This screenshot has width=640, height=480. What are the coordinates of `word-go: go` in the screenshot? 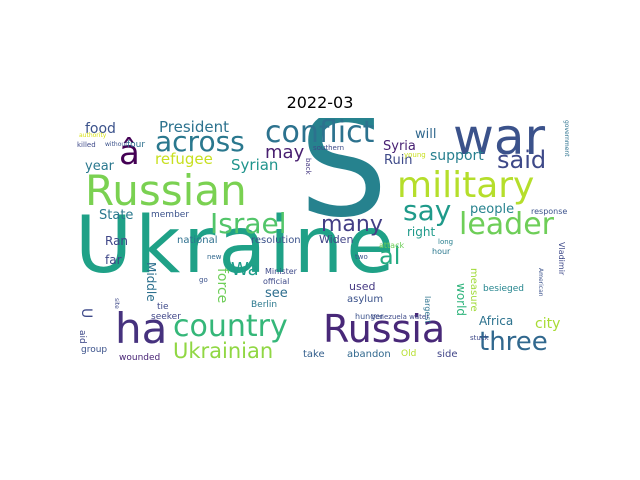 It's located at (203, 280).